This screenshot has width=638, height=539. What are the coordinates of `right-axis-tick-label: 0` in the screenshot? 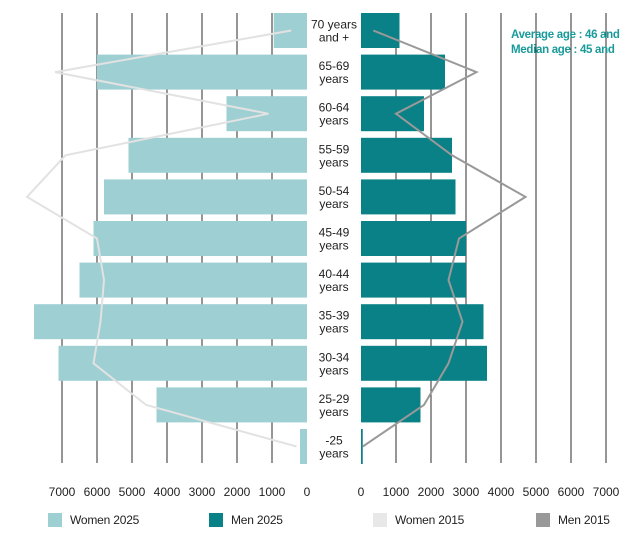 It's located at (361, 492).